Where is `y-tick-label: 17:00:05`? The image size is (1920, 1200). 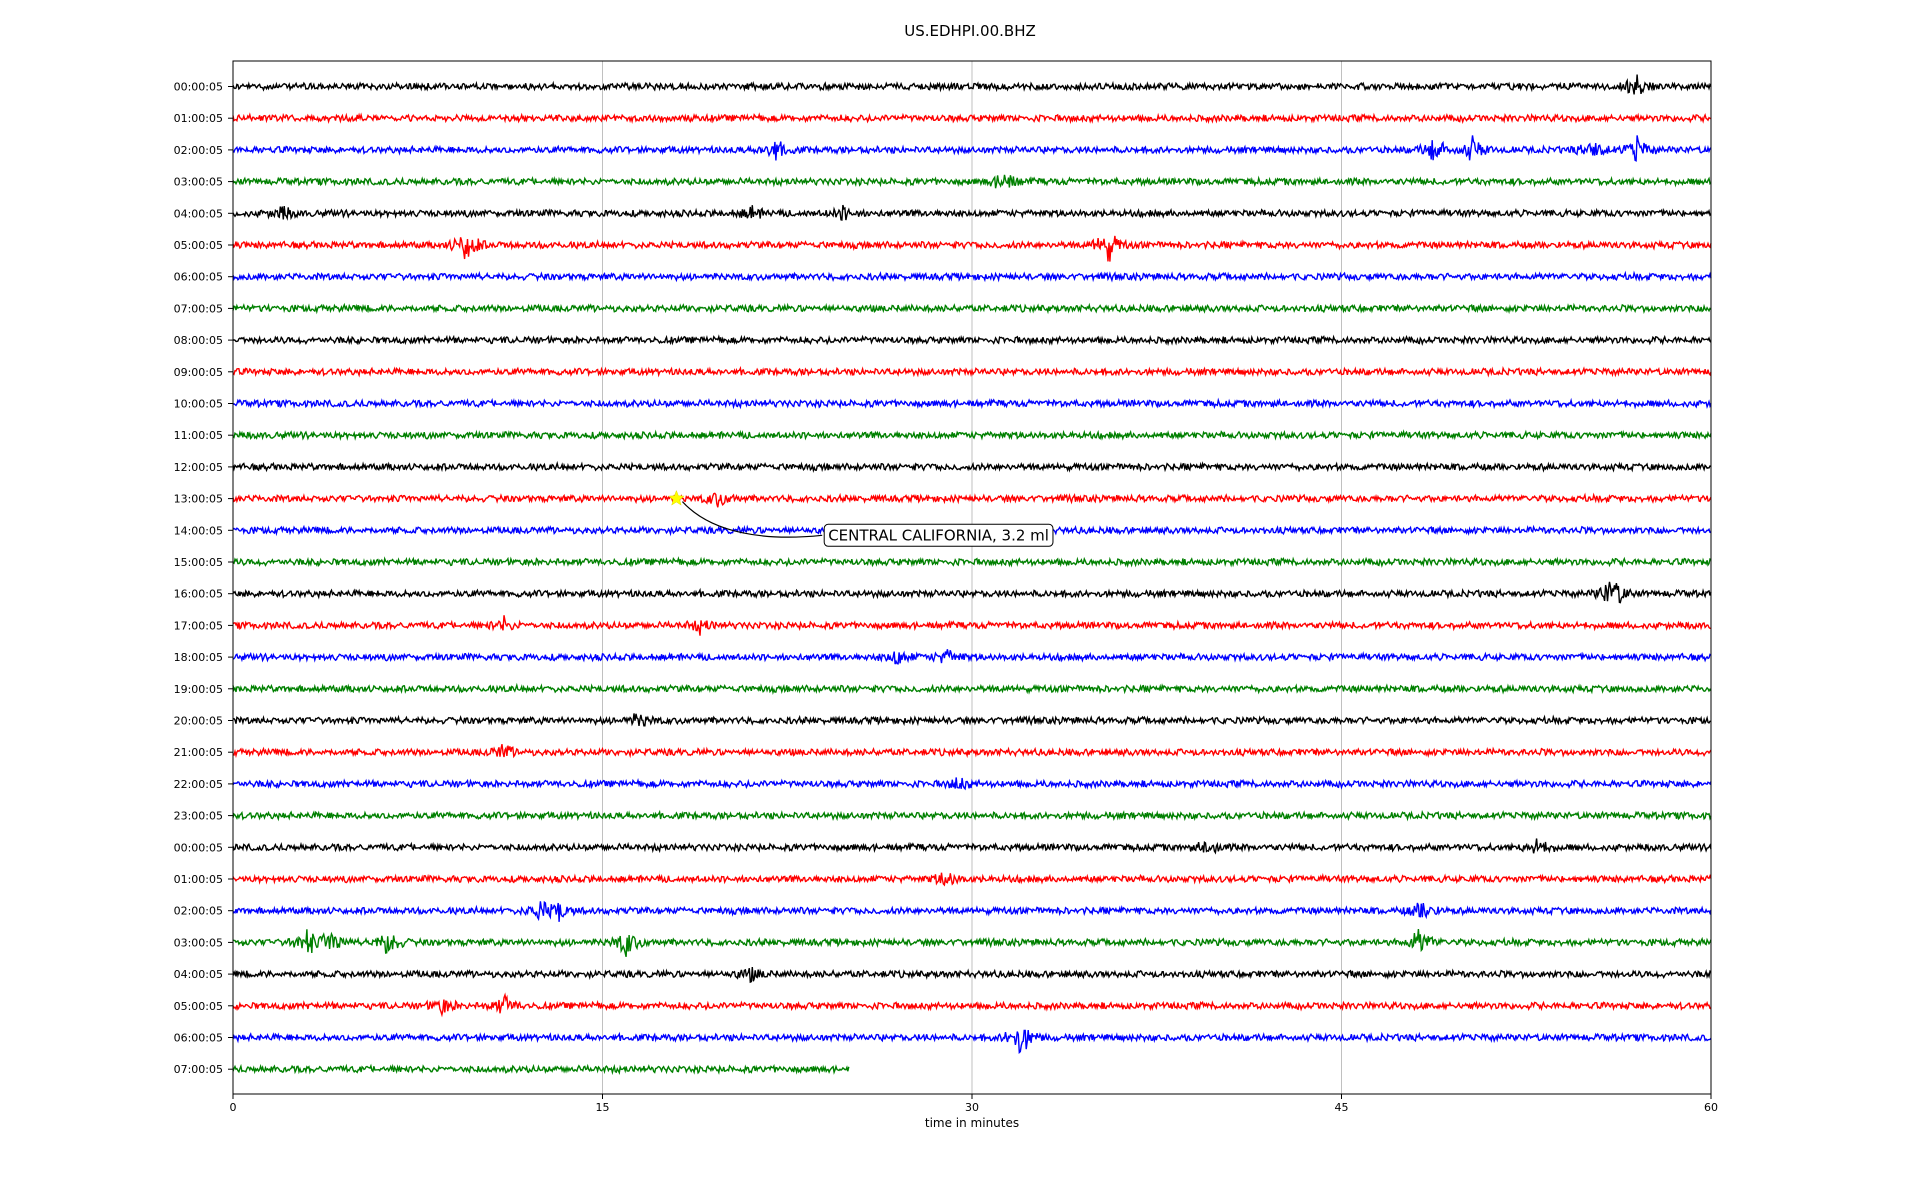 y-tick-label: 17:00:05 is located at coordinates (198, 625).